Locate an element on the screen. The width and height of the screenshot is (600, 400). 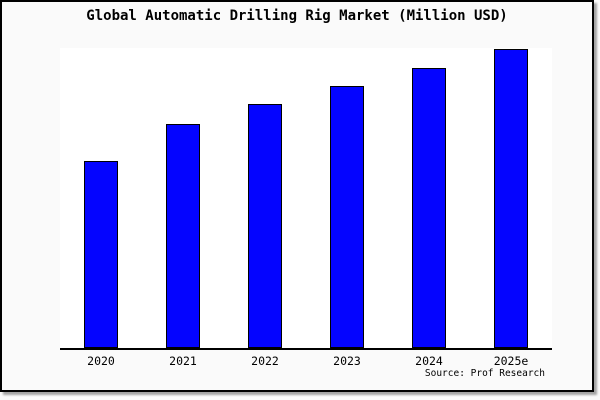
source-note: Source: Prof Research is located at coordinates (484, 373).